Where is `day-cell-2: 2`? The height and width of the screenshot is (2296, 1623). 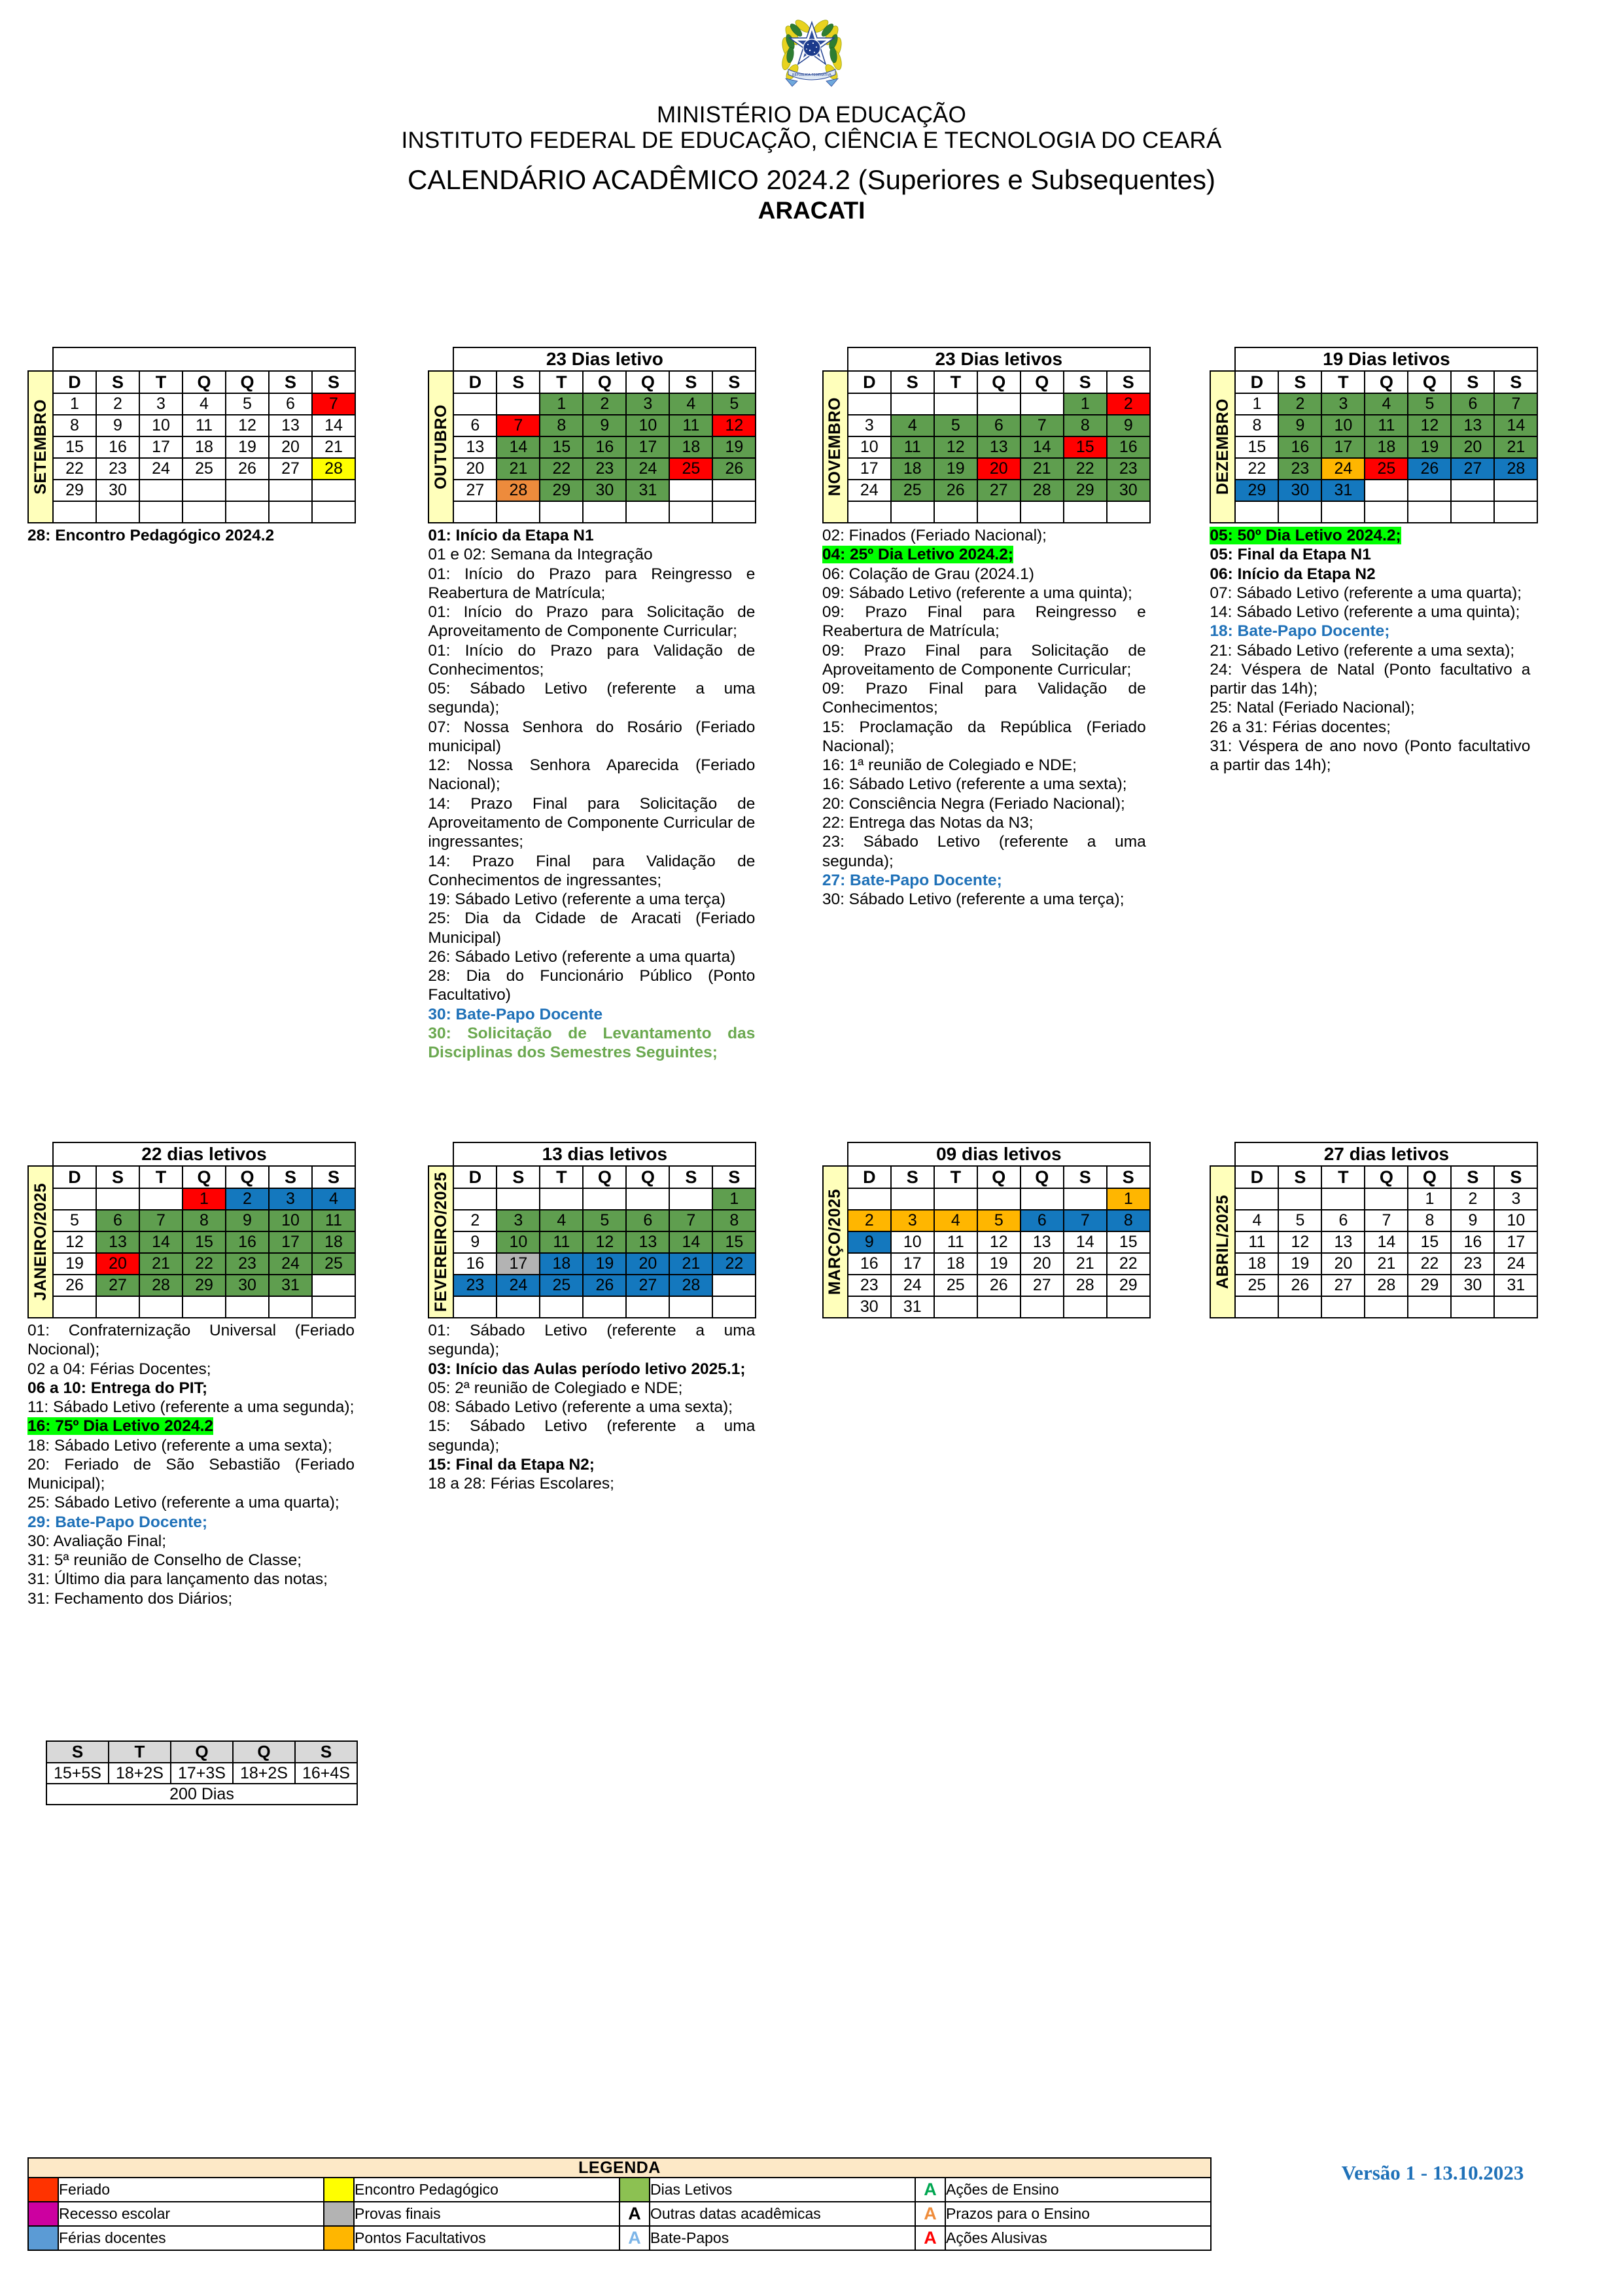 day-cell-2: 2 is located at coordinates (1473, 1199).